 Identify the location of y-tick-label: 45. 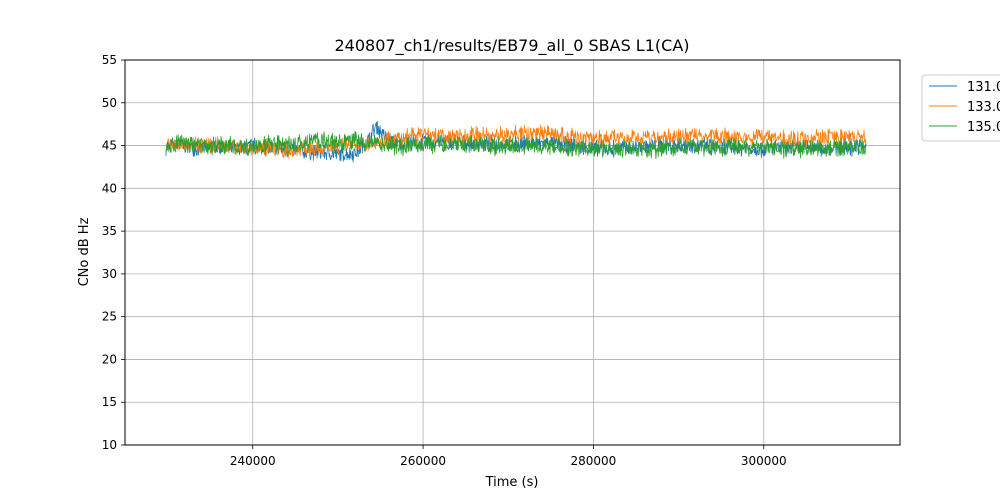
(109, 146).